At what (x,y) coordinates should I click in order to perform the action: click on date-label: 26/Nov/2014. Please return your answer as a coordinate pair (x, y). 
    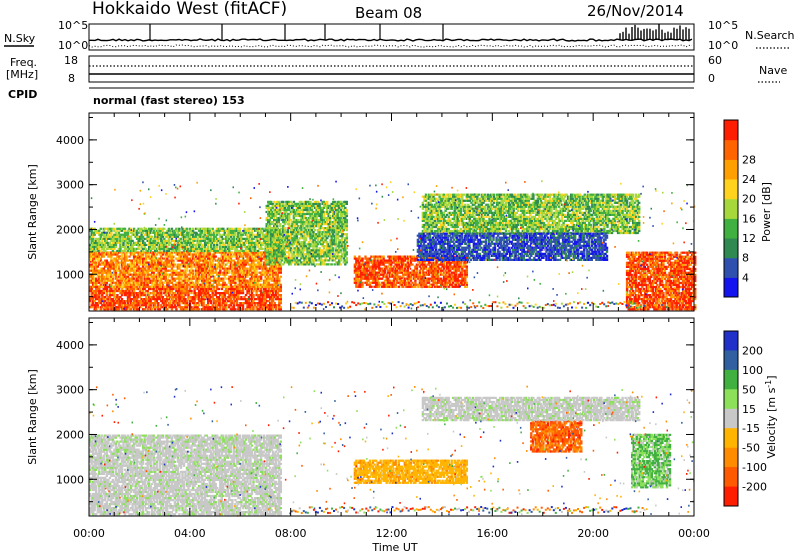
    Looking at the image, I should click on (635, 11).